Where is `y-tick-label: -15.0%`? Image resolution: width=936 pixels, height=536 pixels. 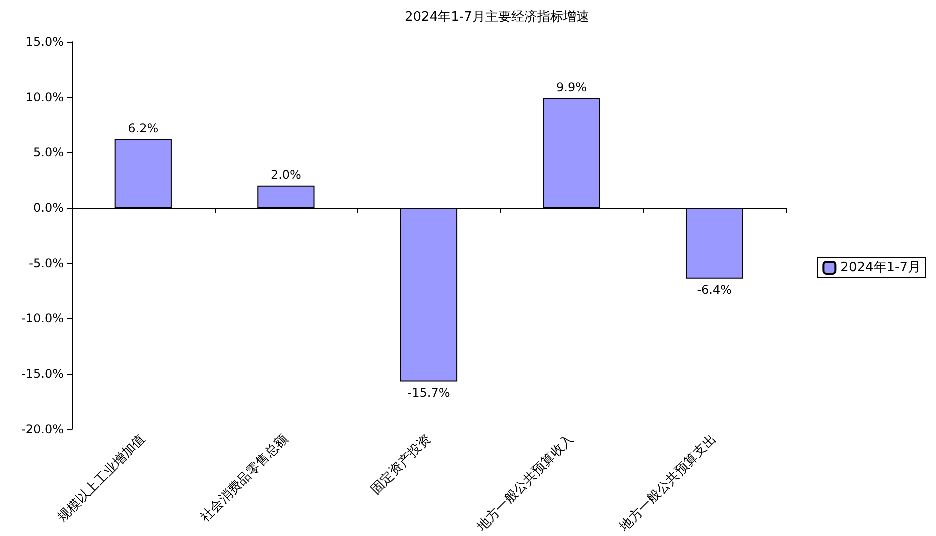
y-tick-label: -15.0% is located at coordinates (43, 374).